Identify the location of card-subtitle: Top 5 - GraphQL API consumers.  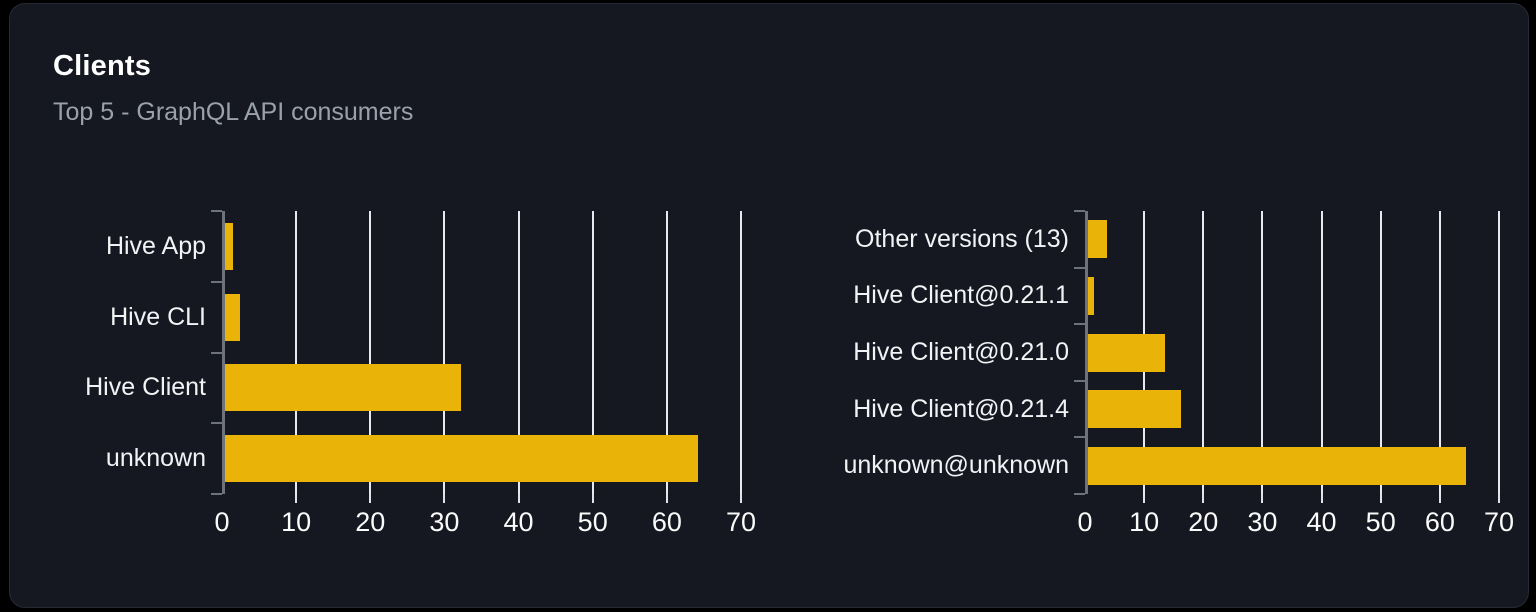
(233, 112).